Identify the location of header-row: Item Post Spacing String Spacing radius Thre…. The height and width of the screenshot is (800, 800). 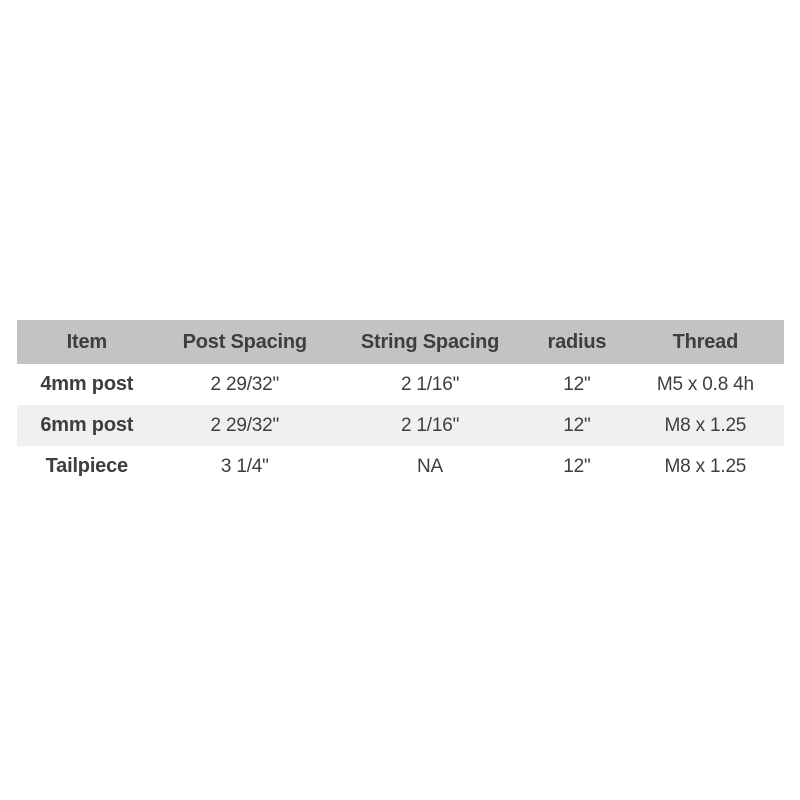
(400, 342).